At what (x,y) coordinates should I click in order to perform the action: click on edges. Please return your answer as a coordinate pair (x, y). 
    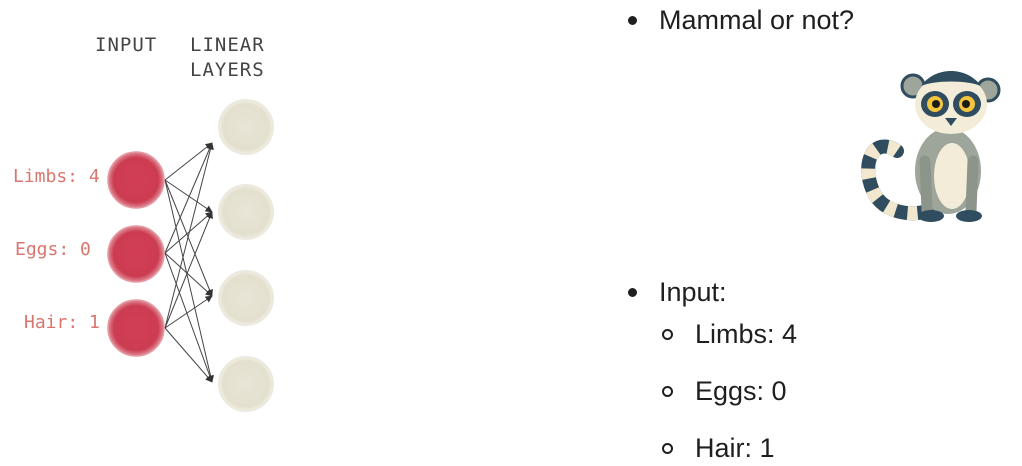
    Looking at the image, I should click on (189, 262).